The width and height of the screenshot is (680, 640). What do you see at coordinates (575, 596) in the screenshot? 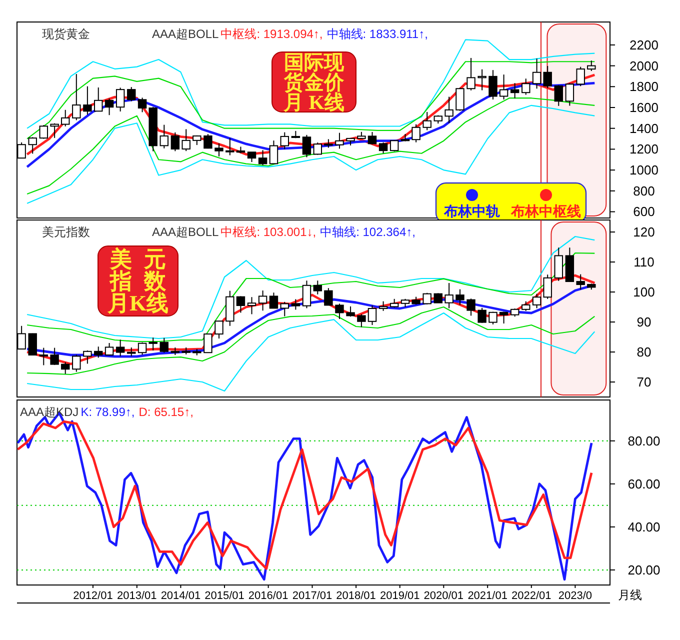
I see `x-tick-label: 2023/0` at bounding box center [575, 596].